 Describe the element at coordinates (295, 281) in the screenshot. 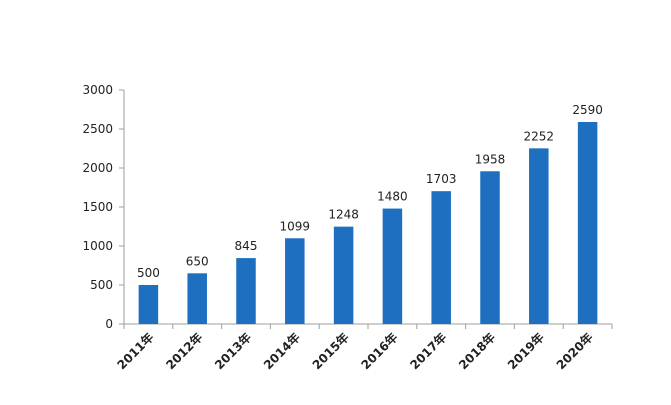

I see `bar-2014年` at that location.